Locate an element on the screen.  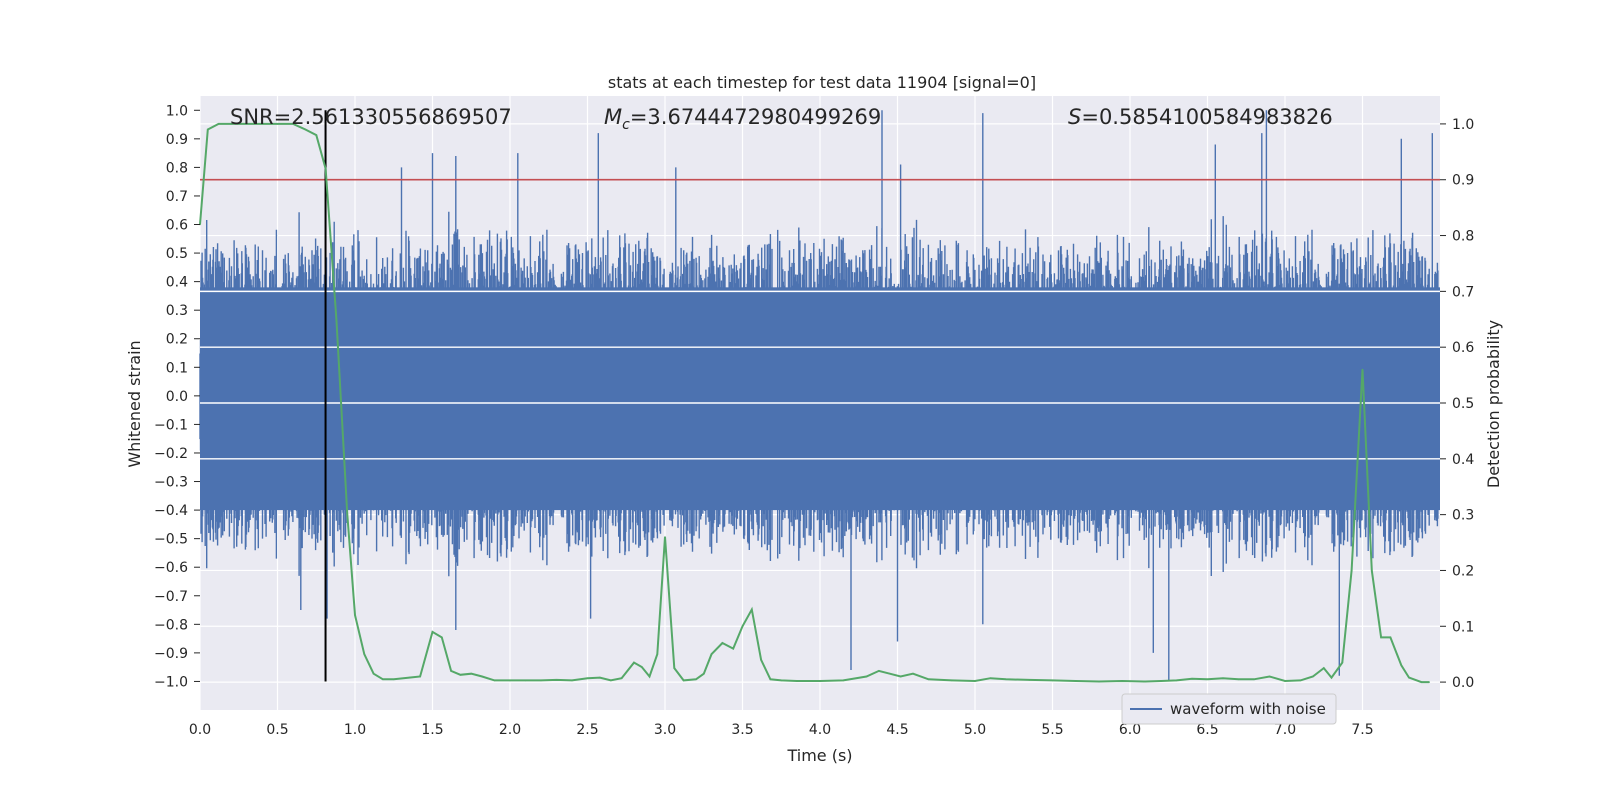
x-tick-label: 1.0 is located at coordinates (355, 730).